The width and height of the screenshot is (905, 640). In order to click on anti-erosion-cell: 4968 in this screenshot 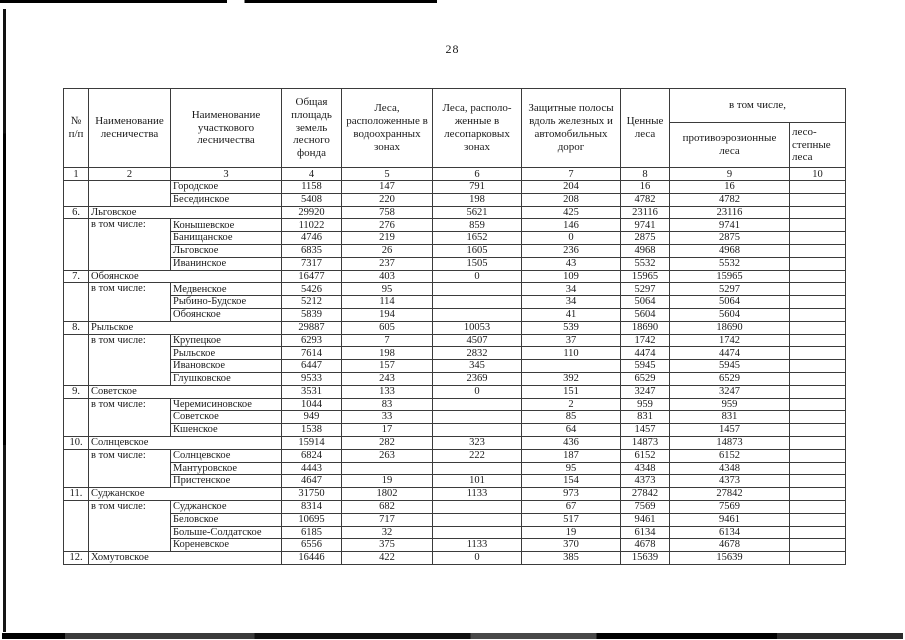, I will do `click(729, 250)`.